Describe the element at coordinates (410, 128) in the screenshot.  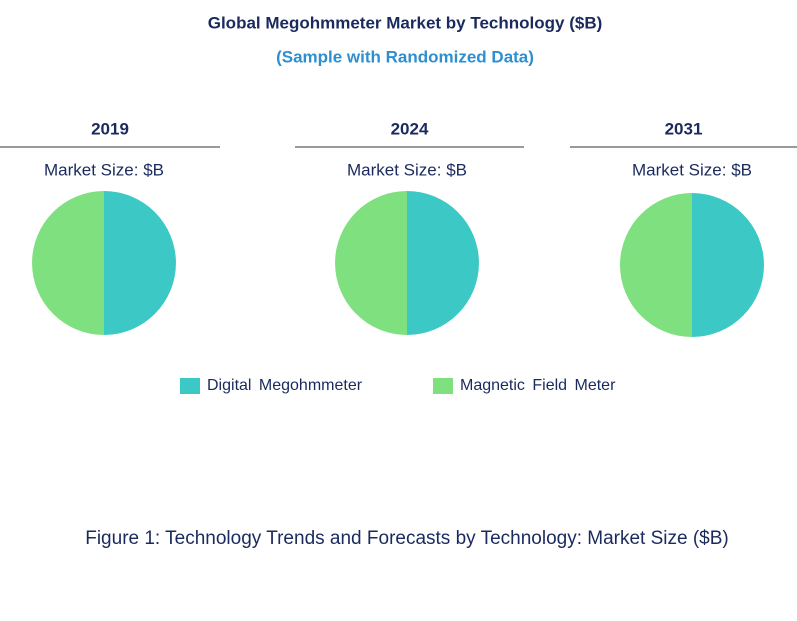
I see `panel-title: 2024` at that location.